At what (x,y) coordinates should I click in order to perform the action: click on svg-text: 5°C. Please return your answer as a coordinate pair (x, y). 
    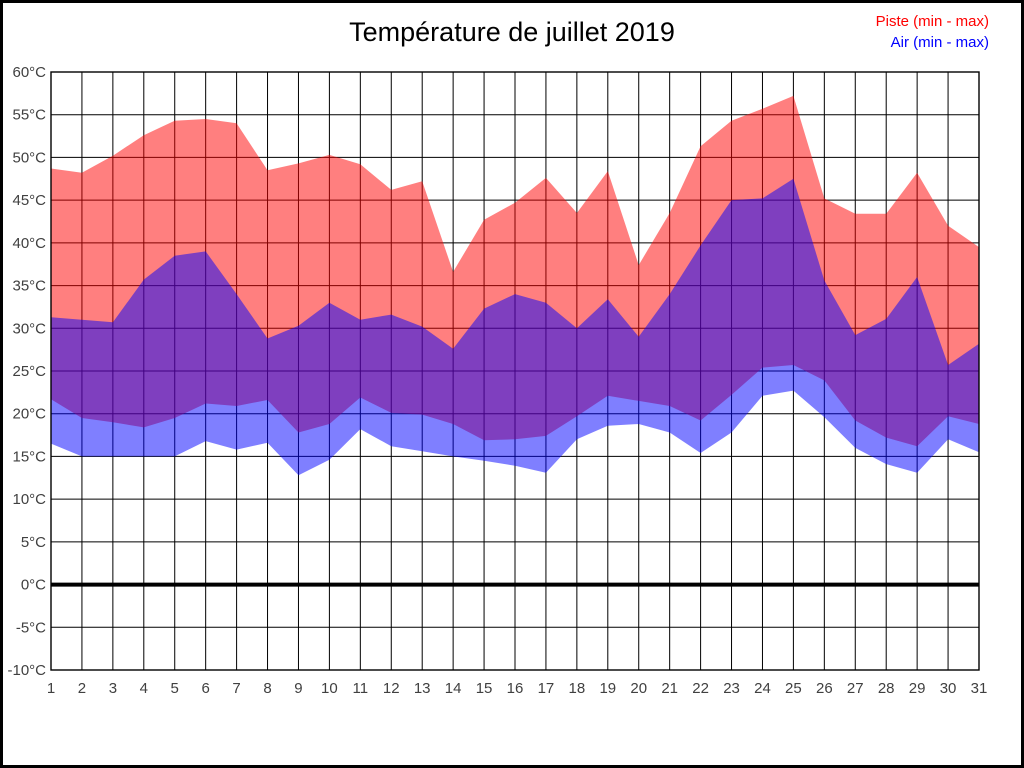
    Looking at the image, I should click on (33, 542).